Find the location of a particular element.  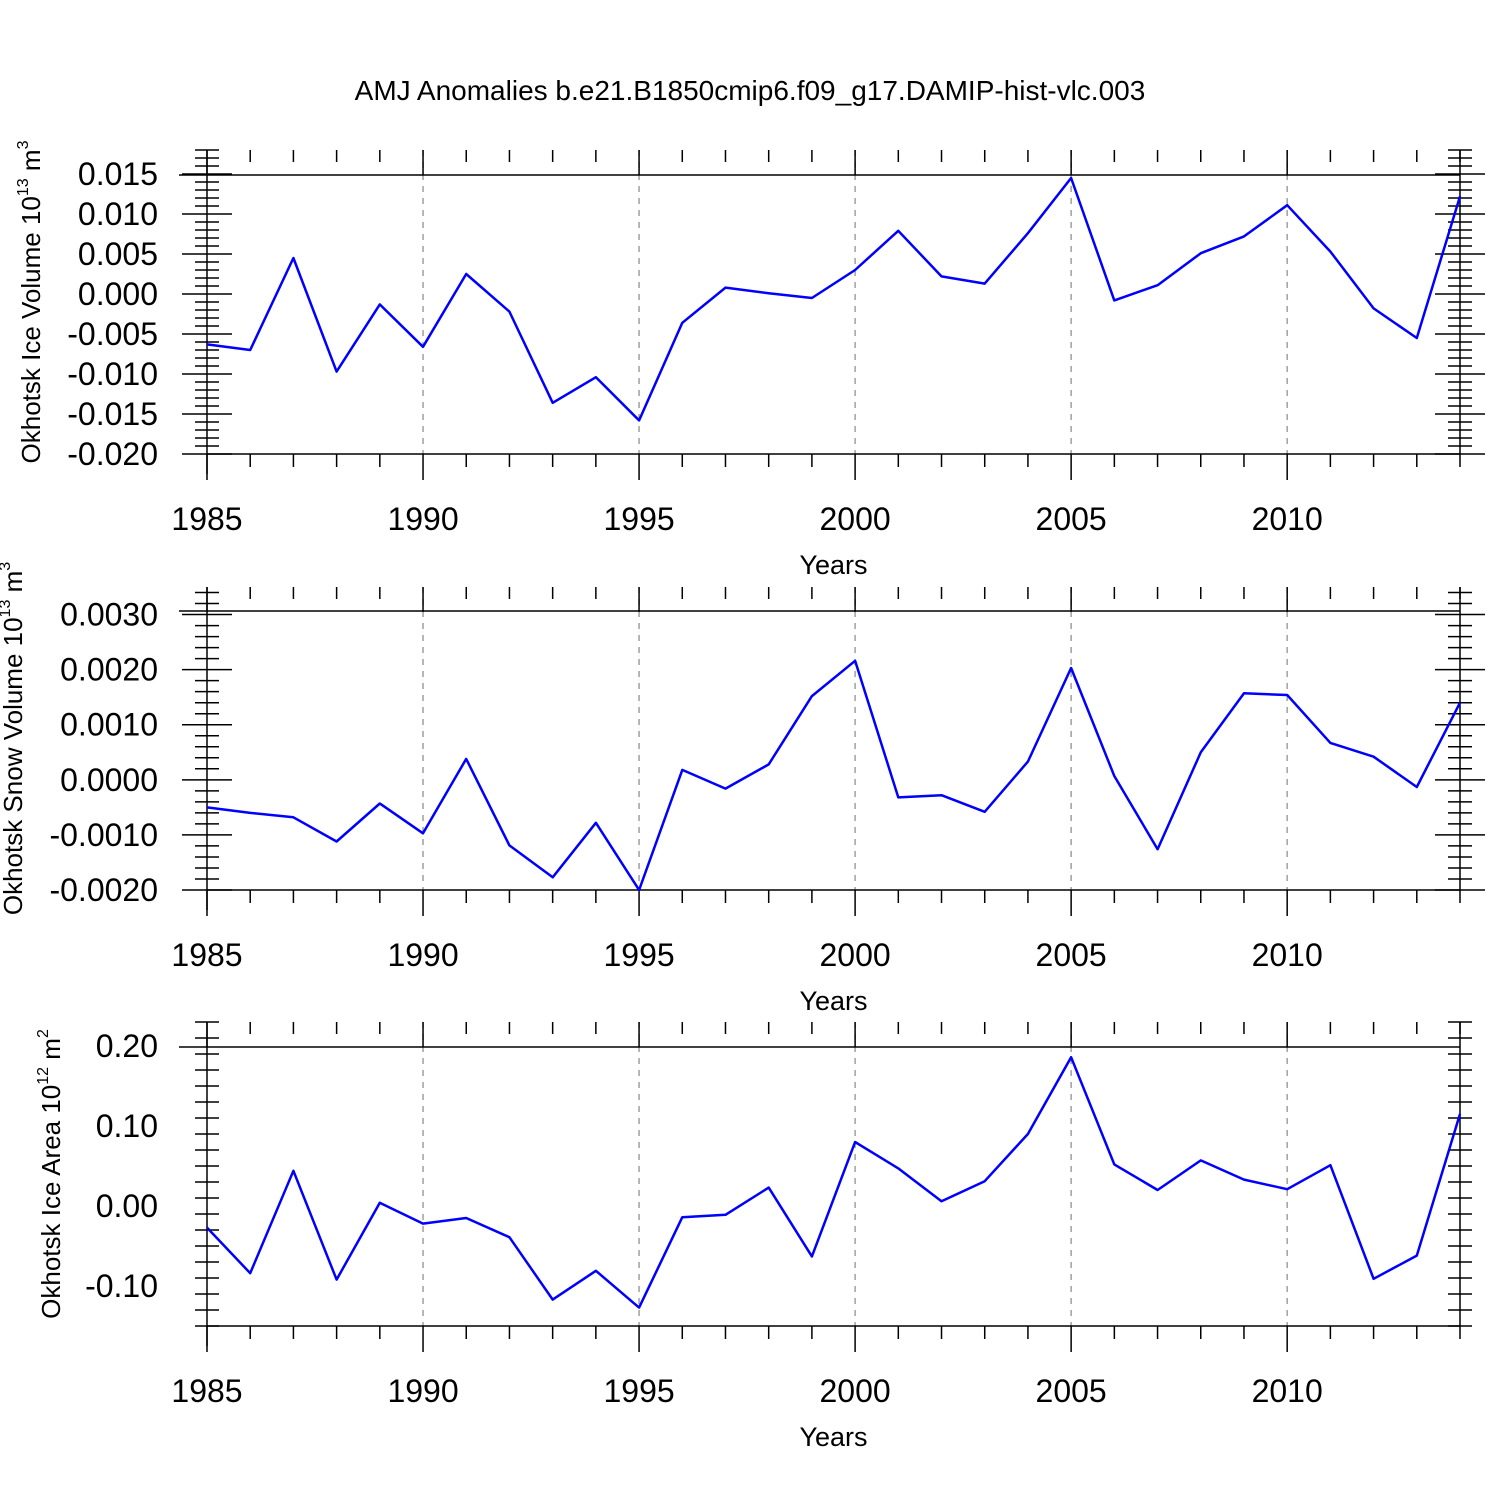

y-tick-label: 0.005 is located at coordinates (118, 254).